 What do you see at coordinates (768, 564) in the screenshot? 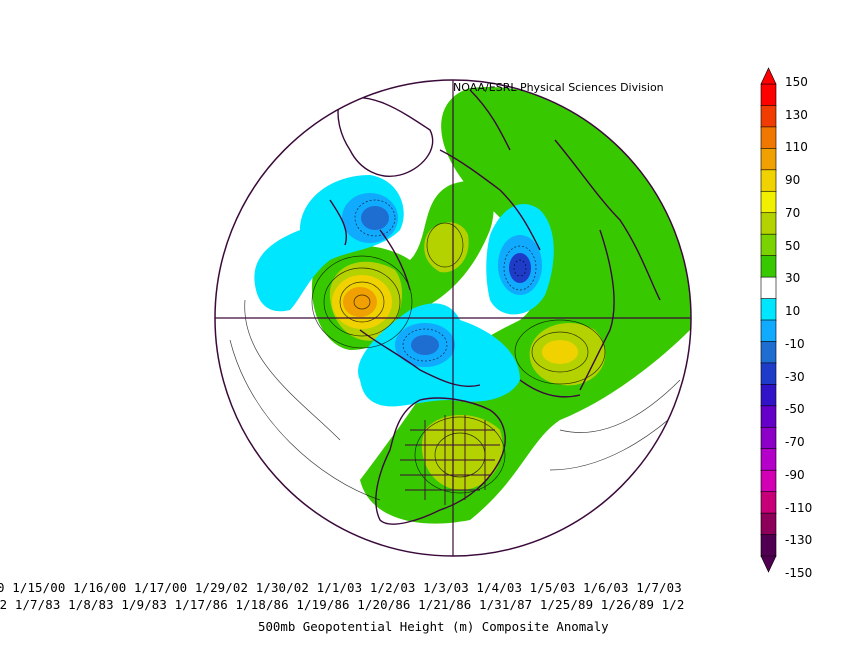
I see `colorbar-min-arrow` at bounding box center [768, 564].